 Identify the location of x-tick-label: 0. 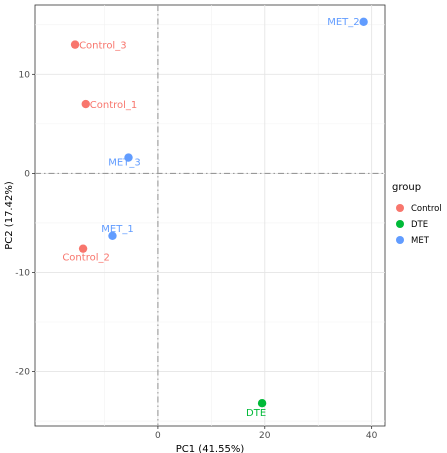
(158, 436).